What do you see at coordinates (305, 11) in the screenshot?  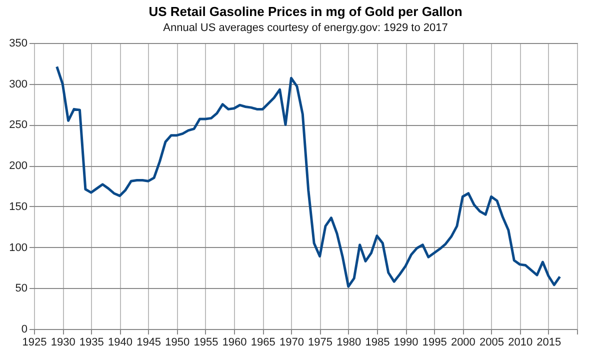 I see `chart-title: US Retail Gasoline Prices in mg of Gold per Gallon` at bounding box center [305, 11].